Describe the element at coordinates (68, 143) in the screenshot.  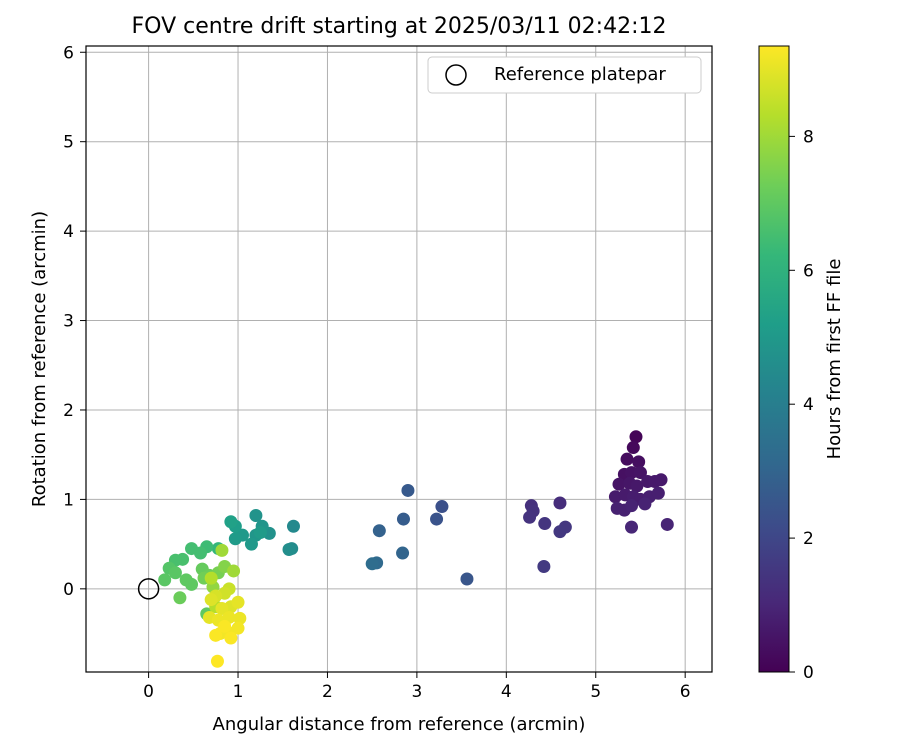
I see `y-tick-label: 5` at that location.